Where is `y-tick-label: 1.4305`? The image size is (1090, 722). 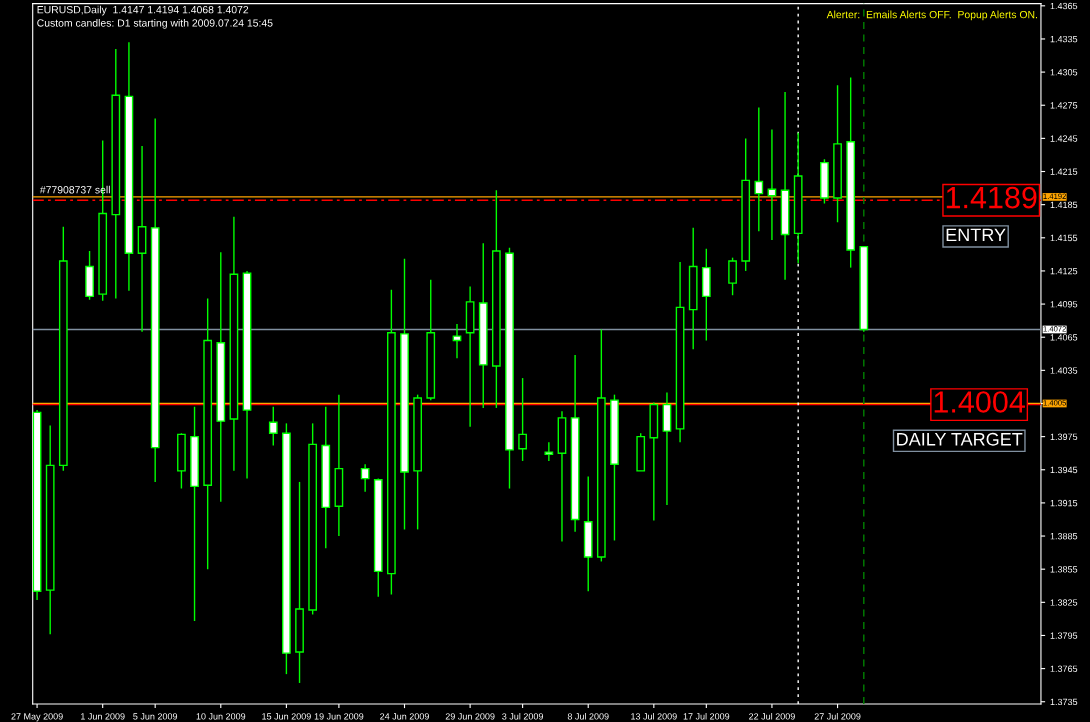
y-tick-label: 1.4305 is located at coordinates (1064, 72).